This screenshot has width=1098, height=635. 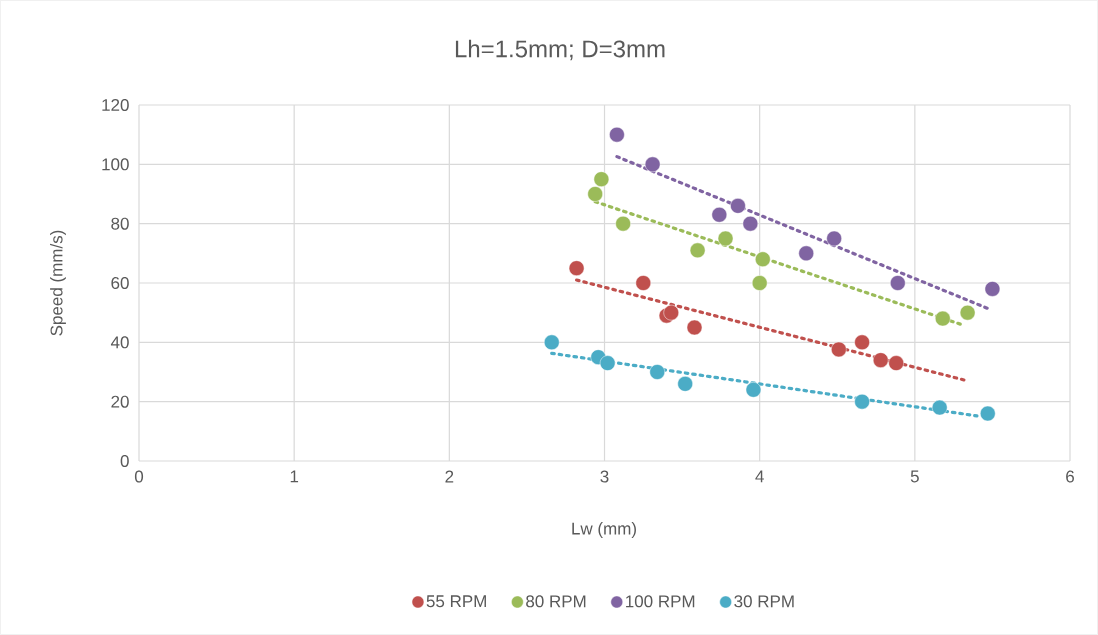 I want to click on y-tick-label: 80, so click(x=120, y=223).